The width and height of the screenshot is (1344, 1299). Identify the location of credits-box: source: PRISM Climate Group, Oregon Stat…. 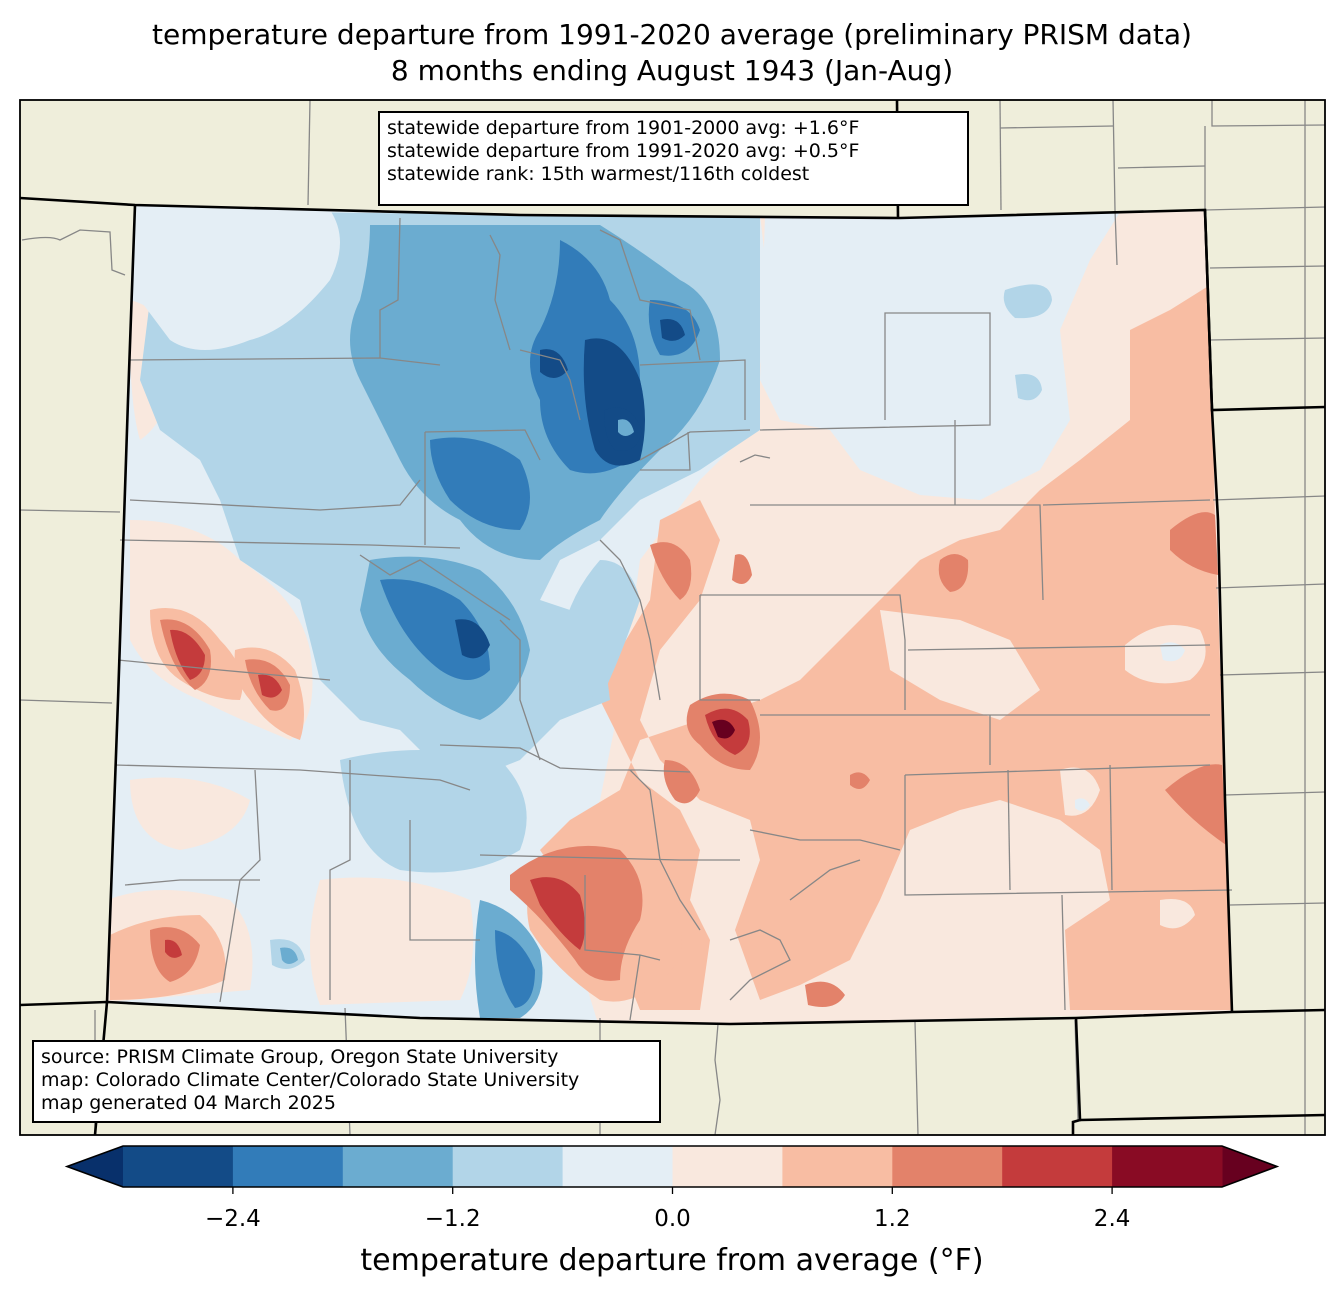
(346, 1081).